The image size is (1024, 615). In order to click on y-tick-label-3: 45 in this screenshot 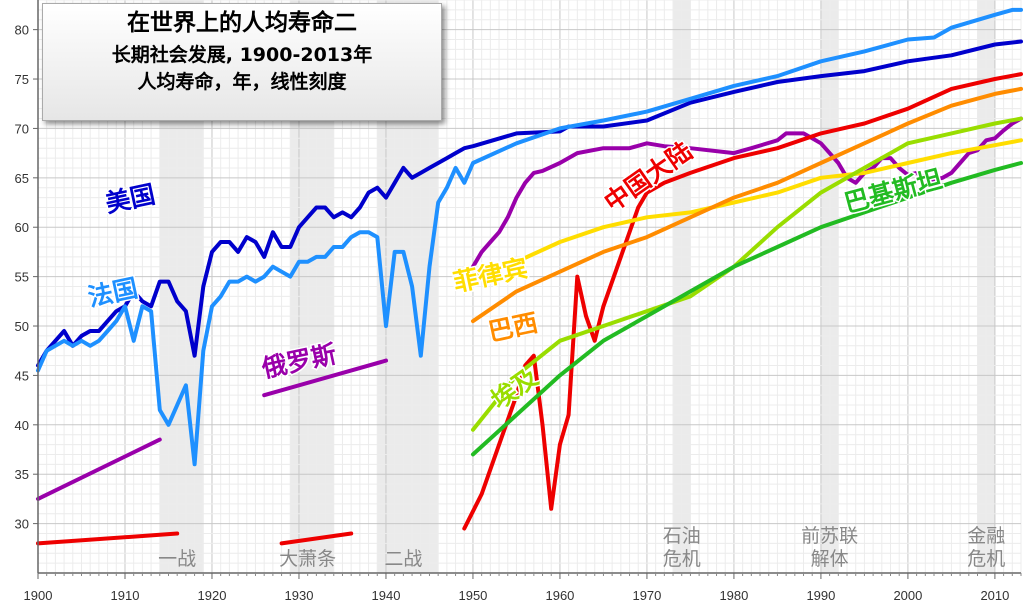, I will do `click(22, 375)`.